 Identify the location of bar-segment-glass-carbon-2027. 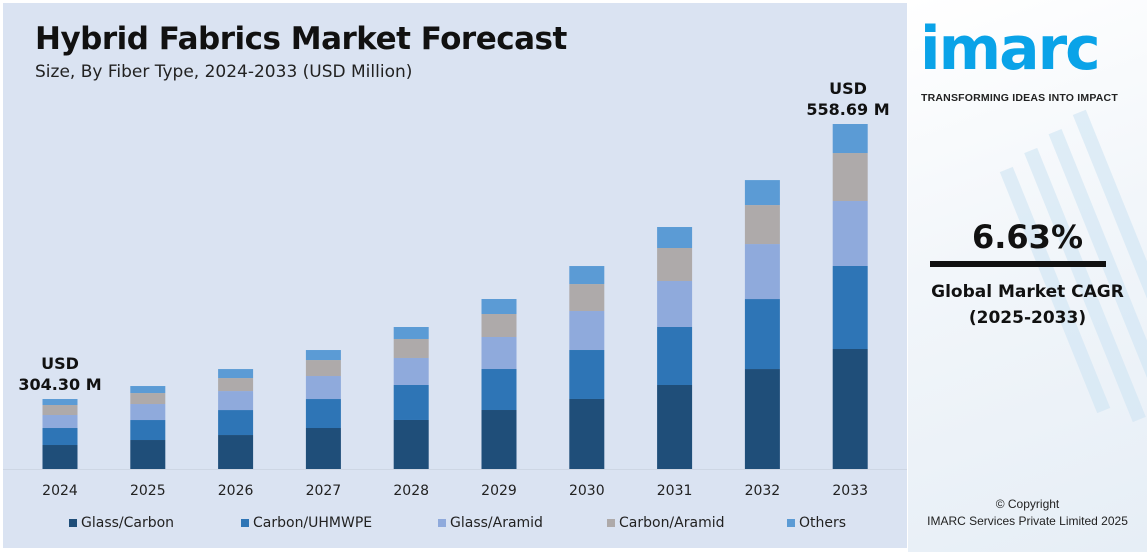
(323, 448).